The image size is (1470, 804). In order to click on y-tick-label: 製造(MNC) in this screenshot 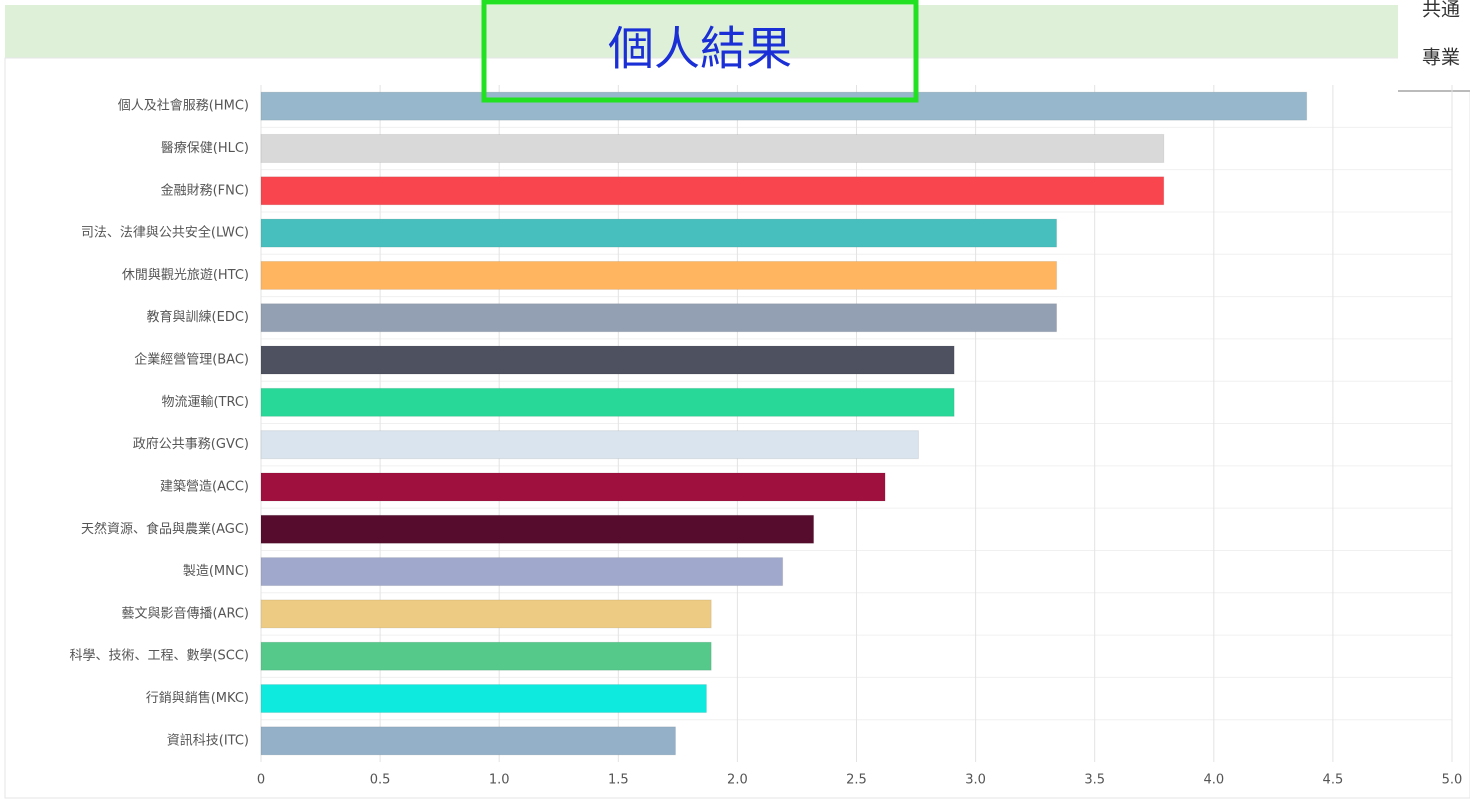, I will do `click(216, 571)`.